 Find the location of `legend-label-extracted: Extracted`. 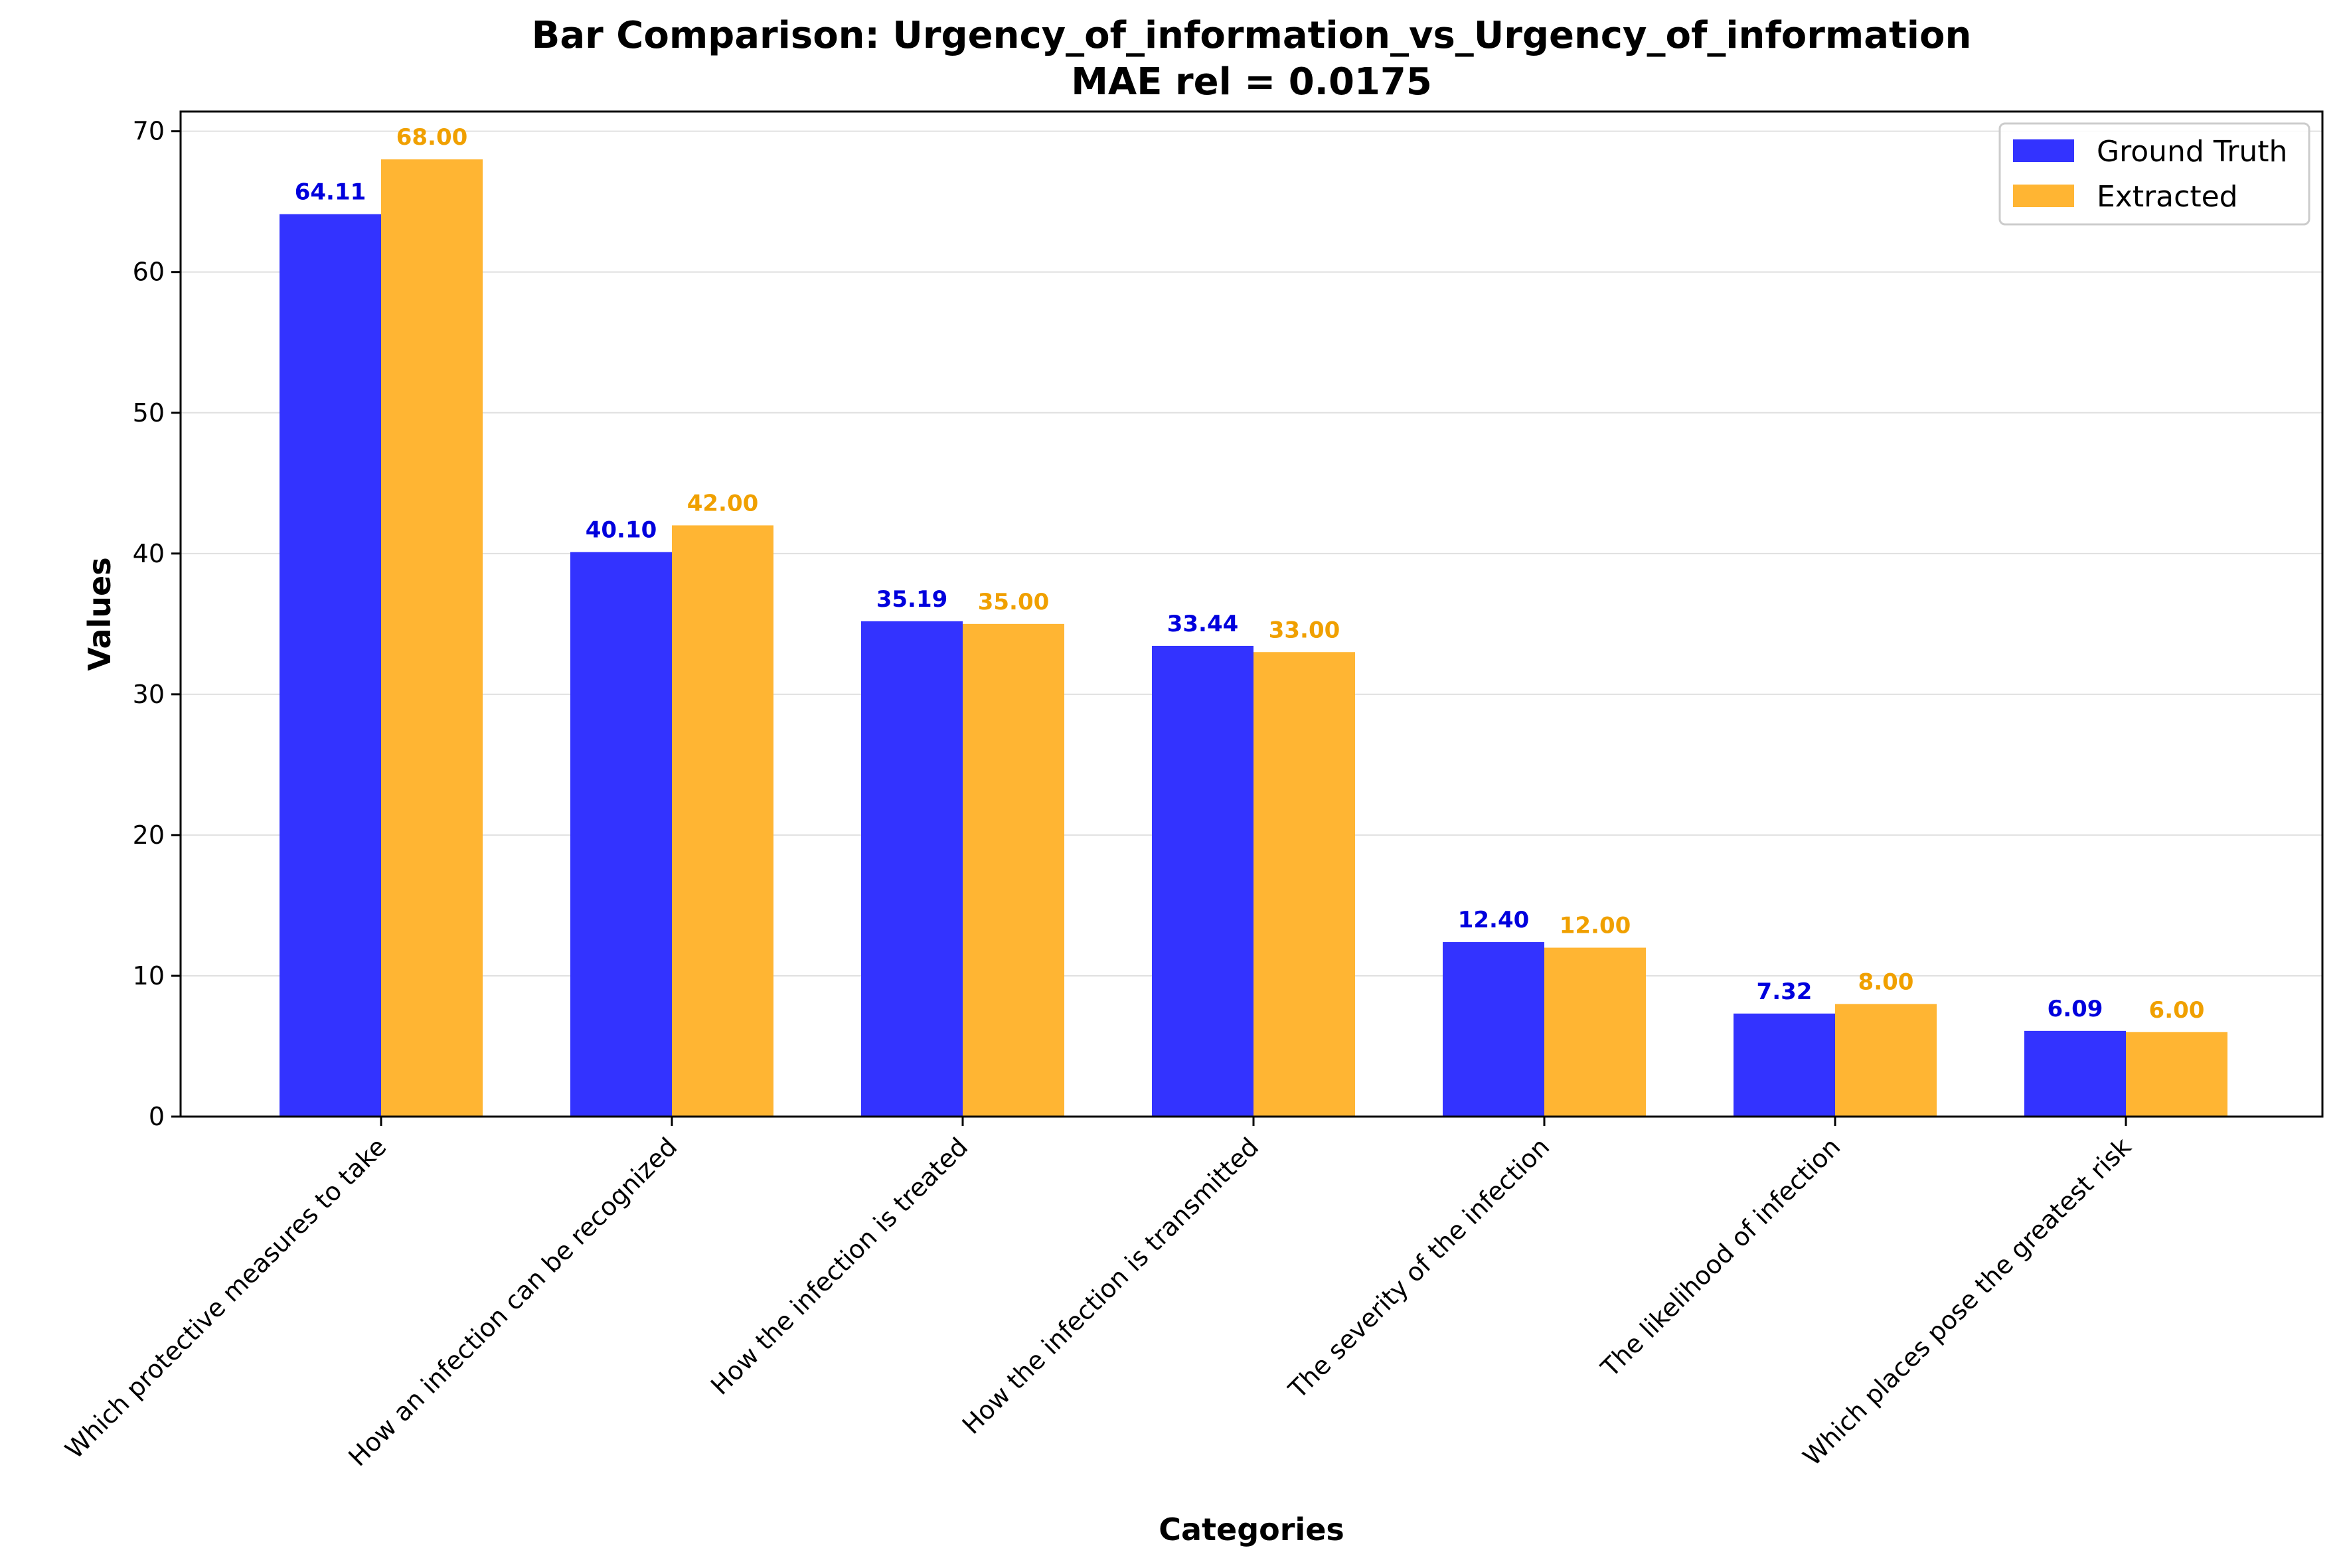

legend-label-extracted: Extracted is located at coordinates (2167, 197).